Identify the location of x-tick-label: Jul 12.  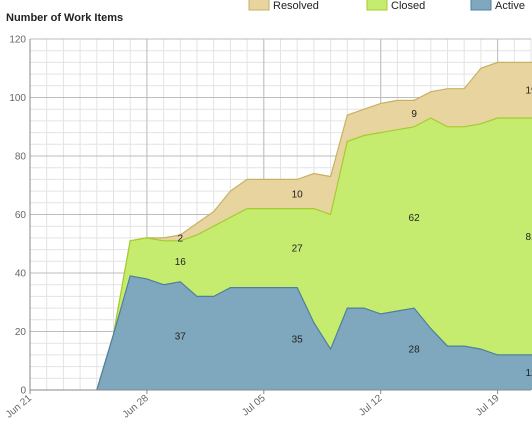
(371, 406).